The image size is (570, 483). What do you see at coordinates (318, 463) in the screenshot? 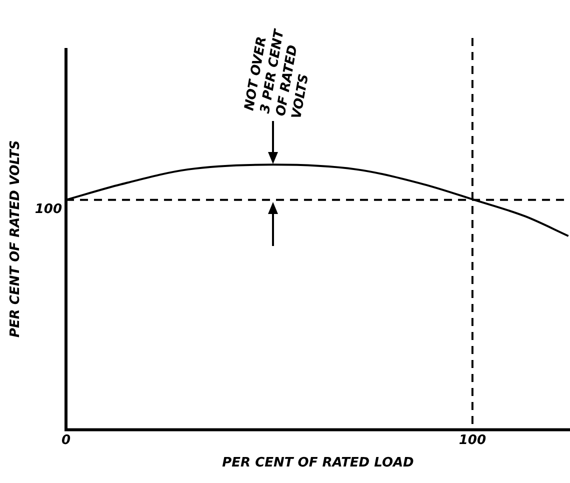
I see `x-axis-title: PER CENT OF RATED LOAD` at bounding box center [318, 463].